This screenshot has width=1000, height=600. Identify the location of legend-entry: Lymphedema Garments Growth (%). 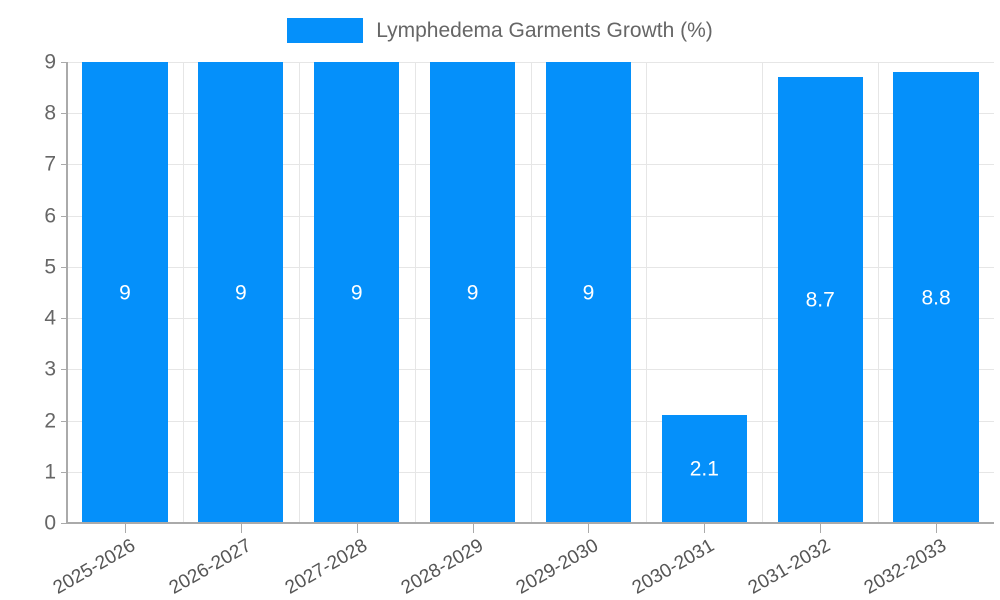
(500, 30).